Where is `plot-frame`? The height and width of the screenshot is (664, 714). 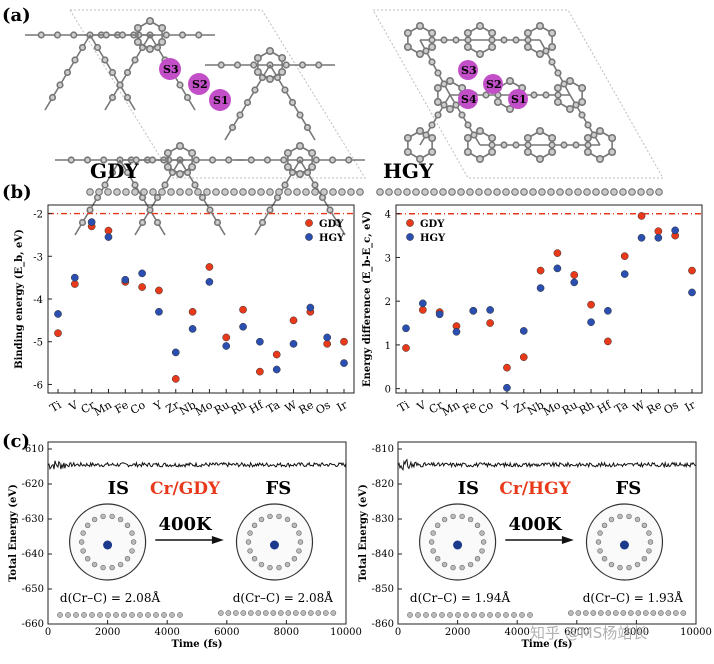 plot-frame is located at coordinates (197, 533).